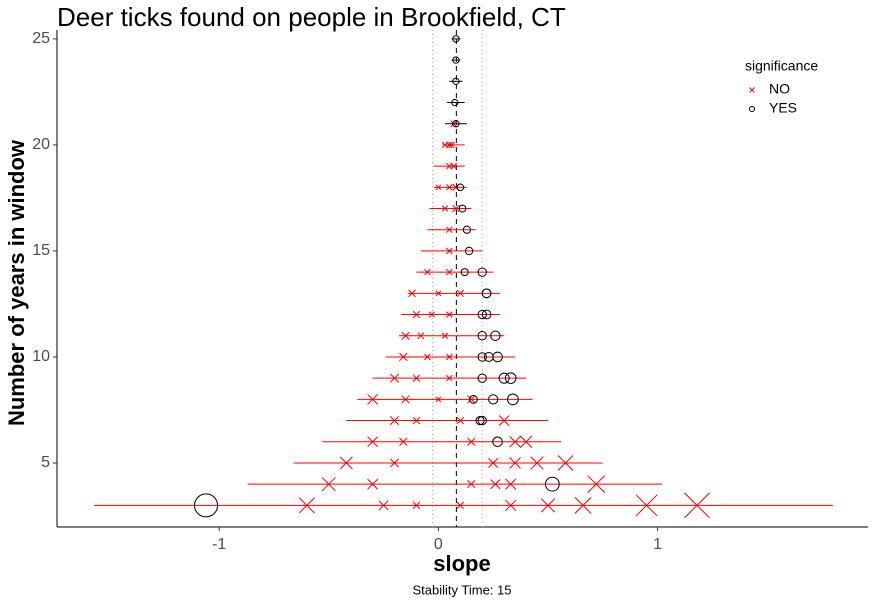  Describe the element at coordinates (462, 589) in the screenshot. I see `caption: Stability Time: 15` at that location.